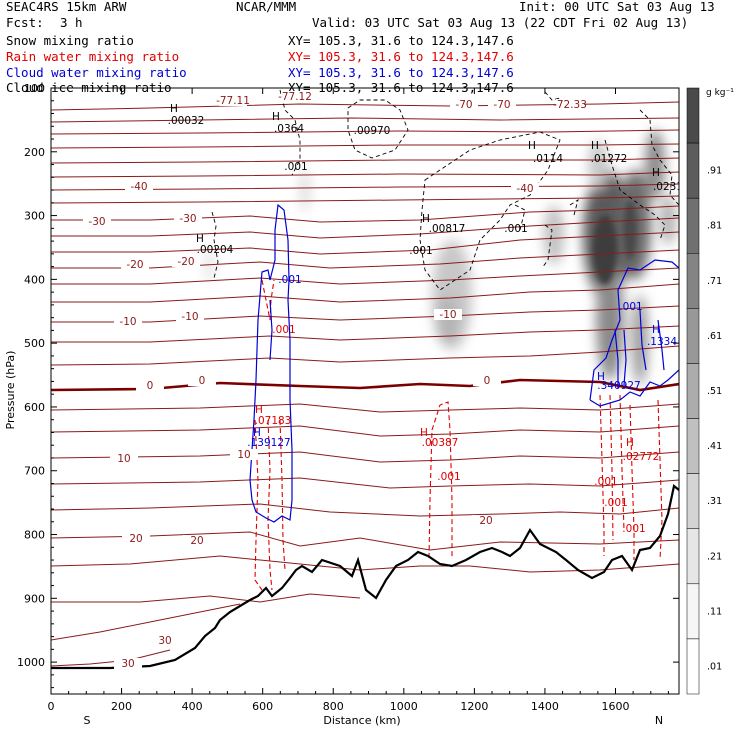 The height and width of the screenshot is (740, 740). Describe the element at coordinates (266, 7) in the screenshot. I see `center-title: NCAR/MMM` at that location.